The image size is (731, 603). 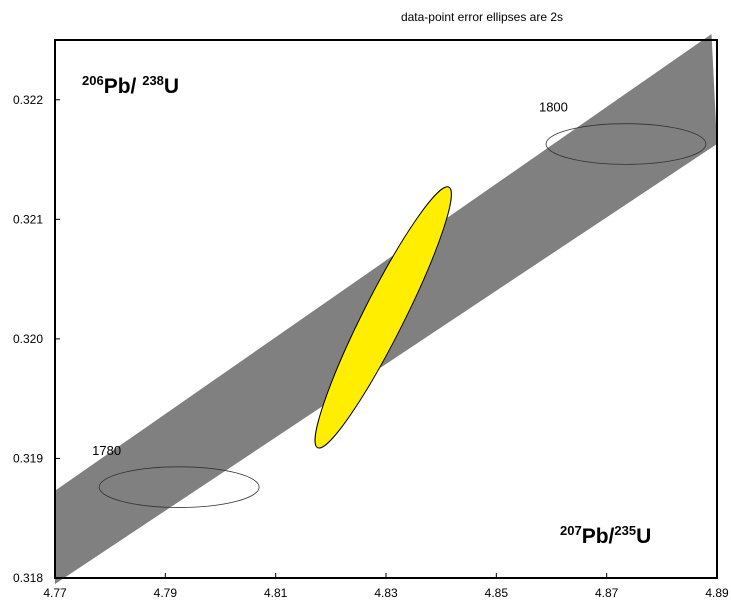 What do you see at coordinates (643, 536) in the screenshot?
I see `x-label-base-2: U` at bounding box center [643, 536].